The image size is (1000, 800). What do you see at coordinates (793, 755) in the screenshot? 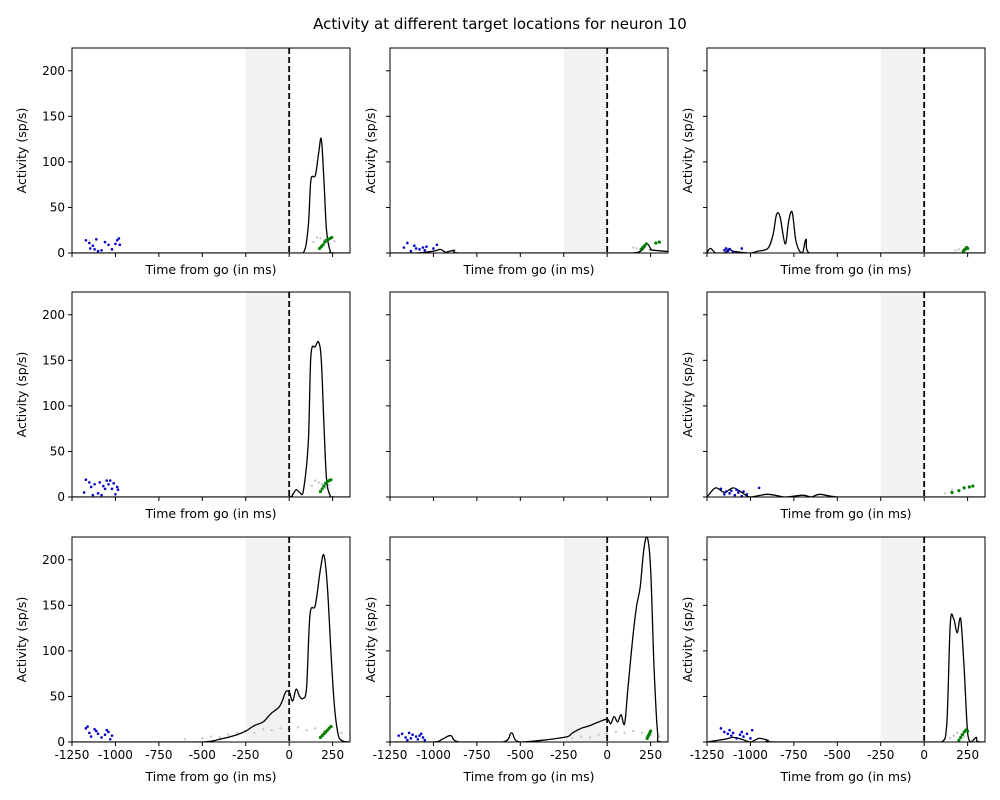
I see `x-tick-label: -750` at bounding box center [793, 755].